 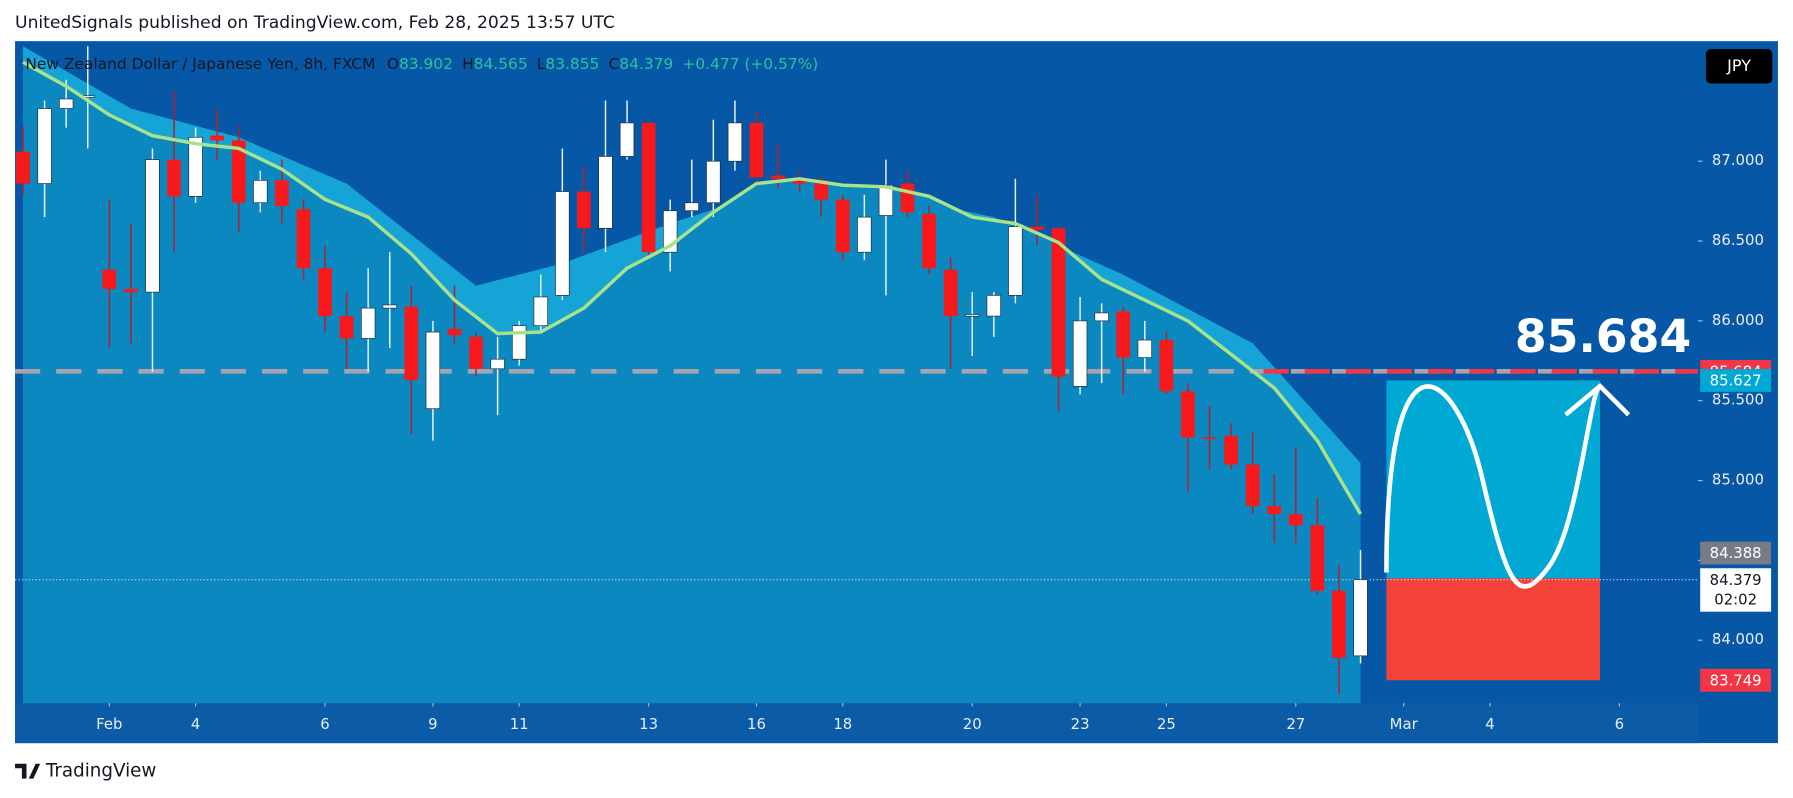 I want to click on ohlc-key: H, so click(x=468, y=64).